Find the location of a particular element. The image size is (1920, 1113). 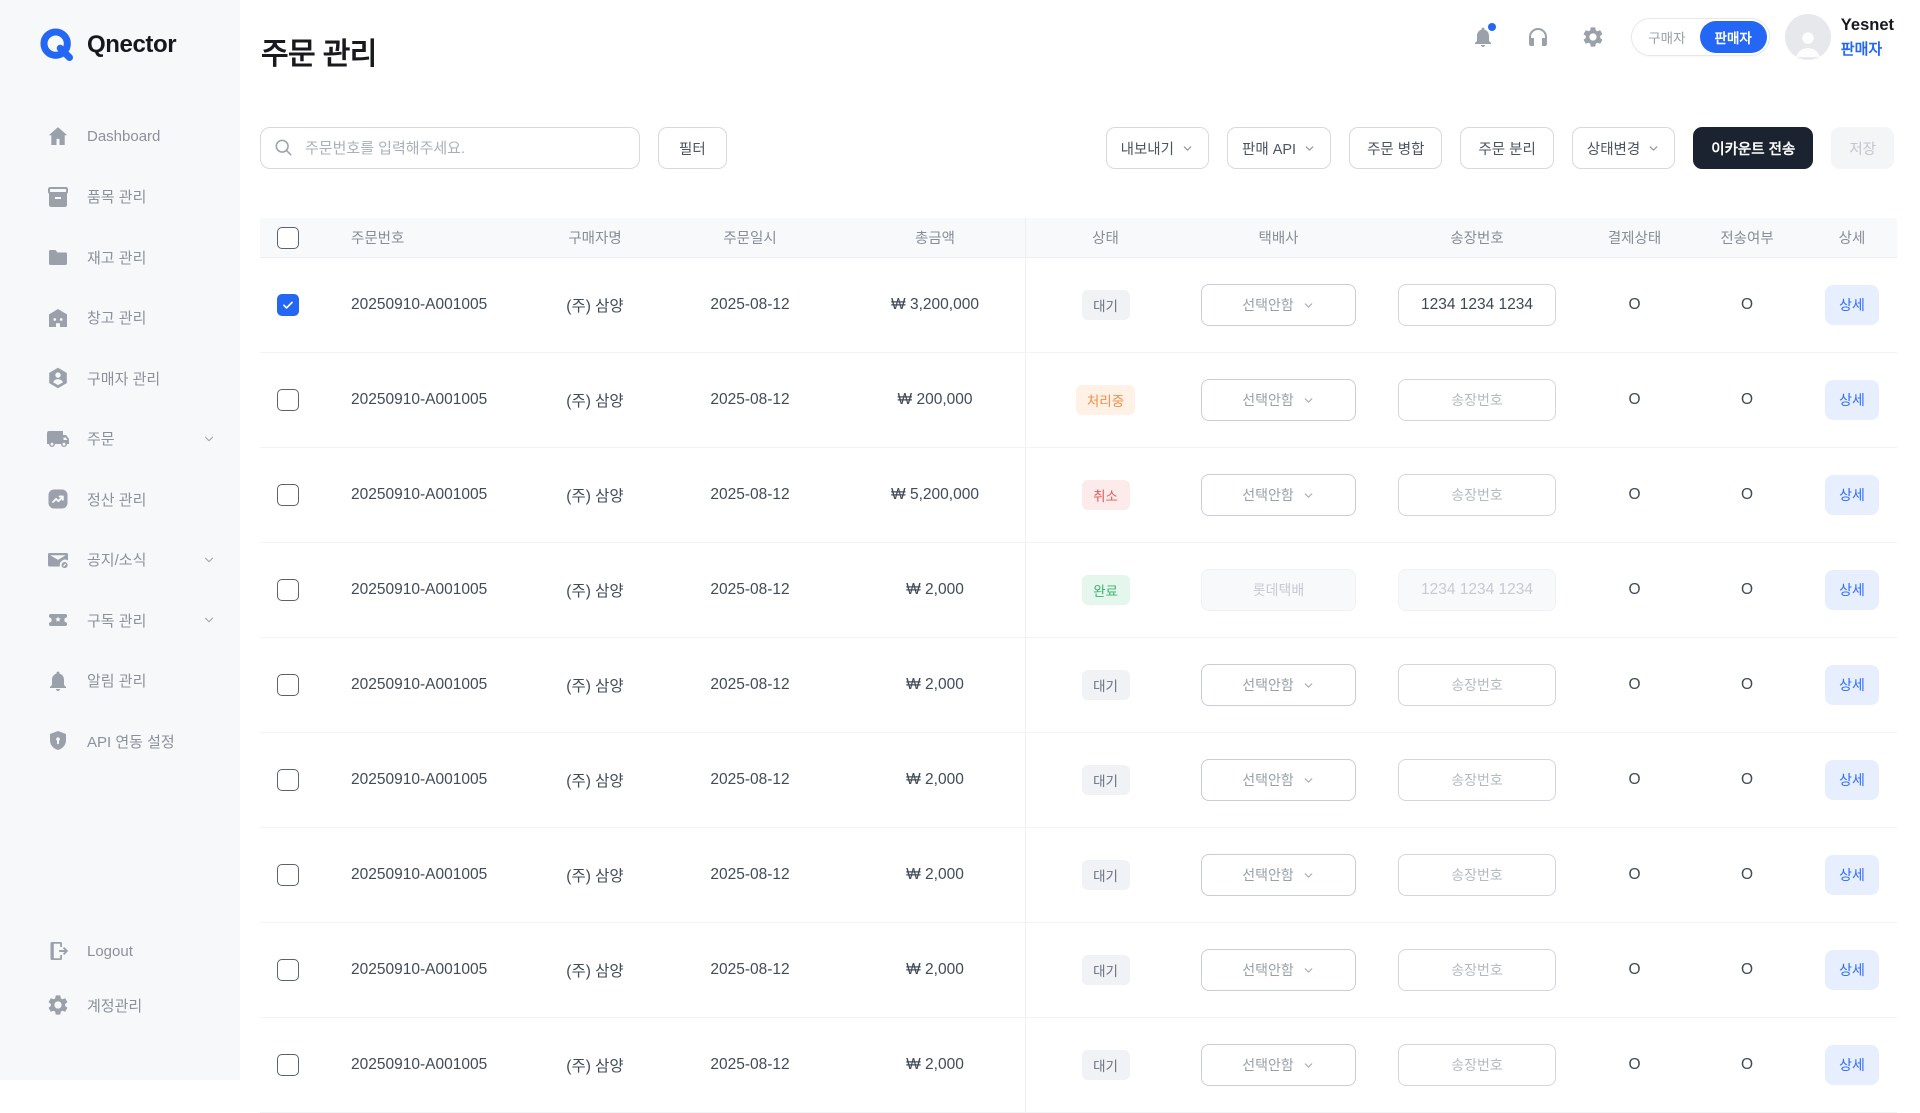

sidebar-item-logout: Logout is located at coordinates (120, 951).